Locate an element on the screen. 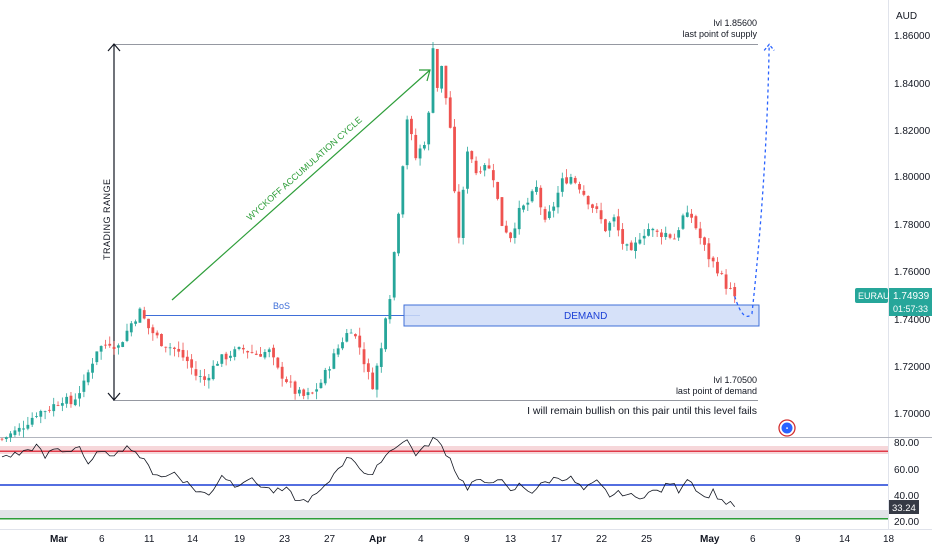 The image size is (932, 555). rsi-axis: 80.00 60.00 40.00 20.00 is located at coordinates (906, 483).